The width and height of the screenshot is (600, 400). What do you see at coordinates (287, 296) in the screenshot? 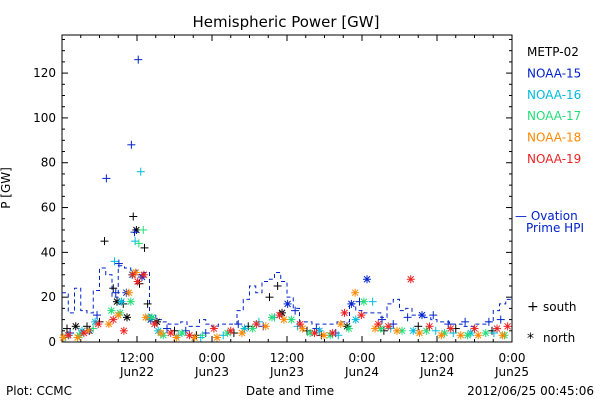
I see `ovation-hpi-line` at bounding box center [287, 296].